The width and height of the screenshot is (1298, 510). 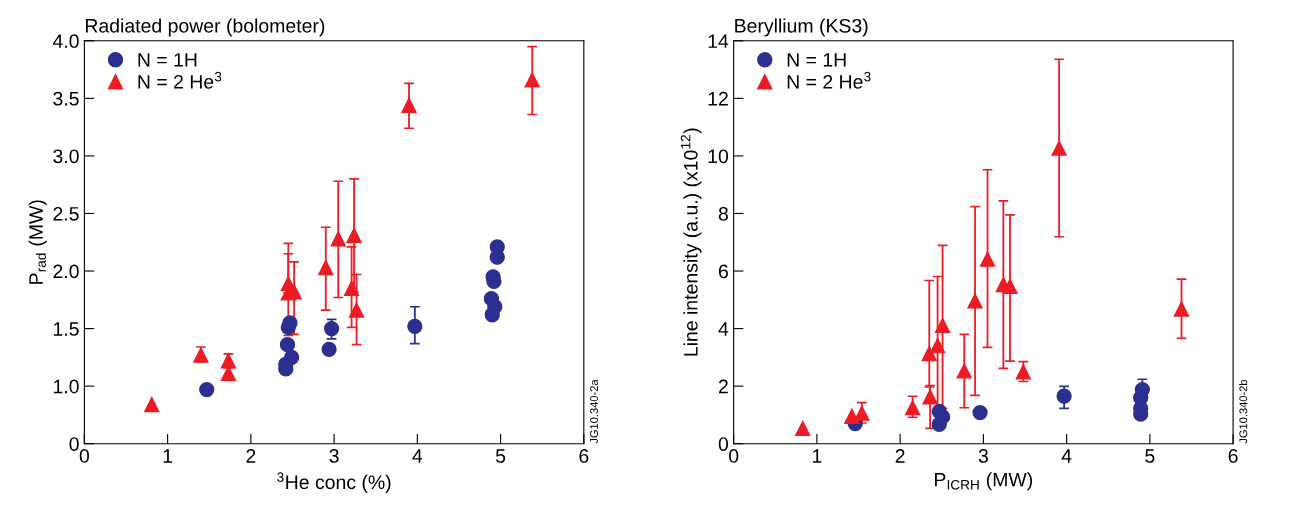 What do you see at coordinates (1243, 411) in the screenshot?
I see `text: JG10.340-2b` at bounding box center [1243, 411].